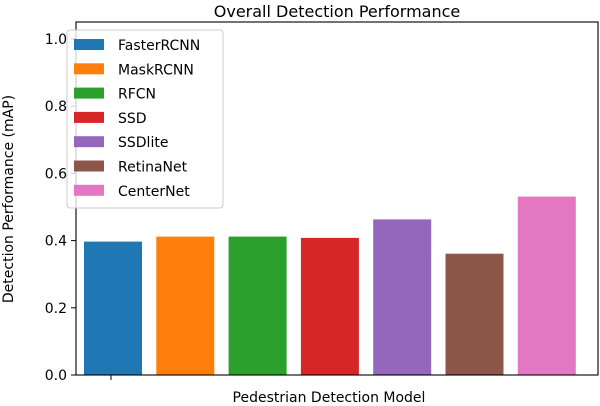  What do you see at coordinates (56, 309) in the screenshot?
I see `y-tick-label: 0.2` at bounding box center [56, 309].